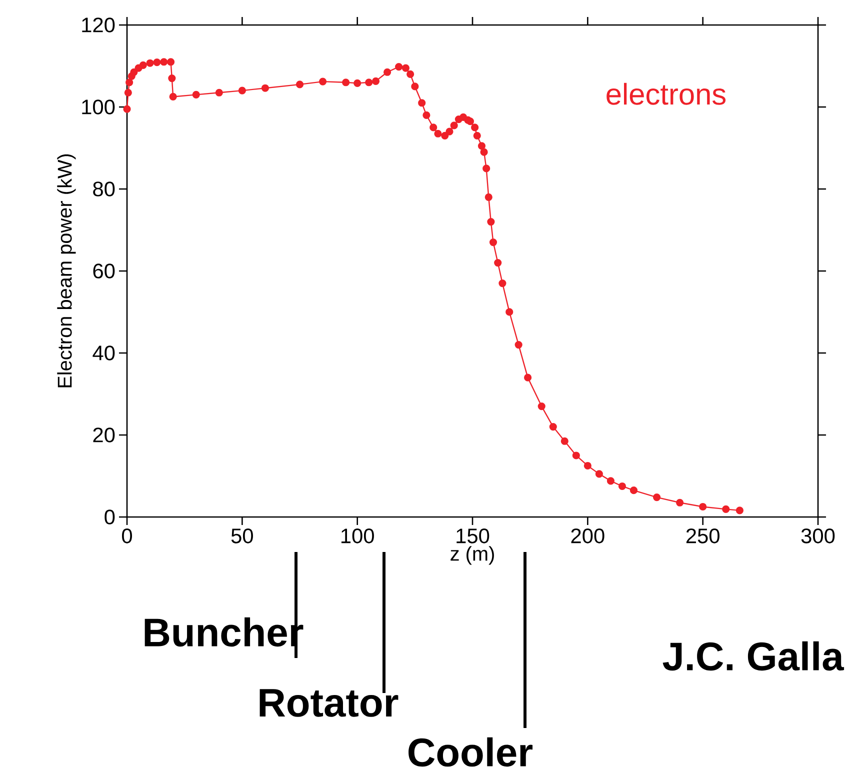 This screenshot has height=776, width=846. What do you see at coordinates (472, 555) in the screenshot?
I see `x-axis-title: z (m)` at bounding box center [472, 555].